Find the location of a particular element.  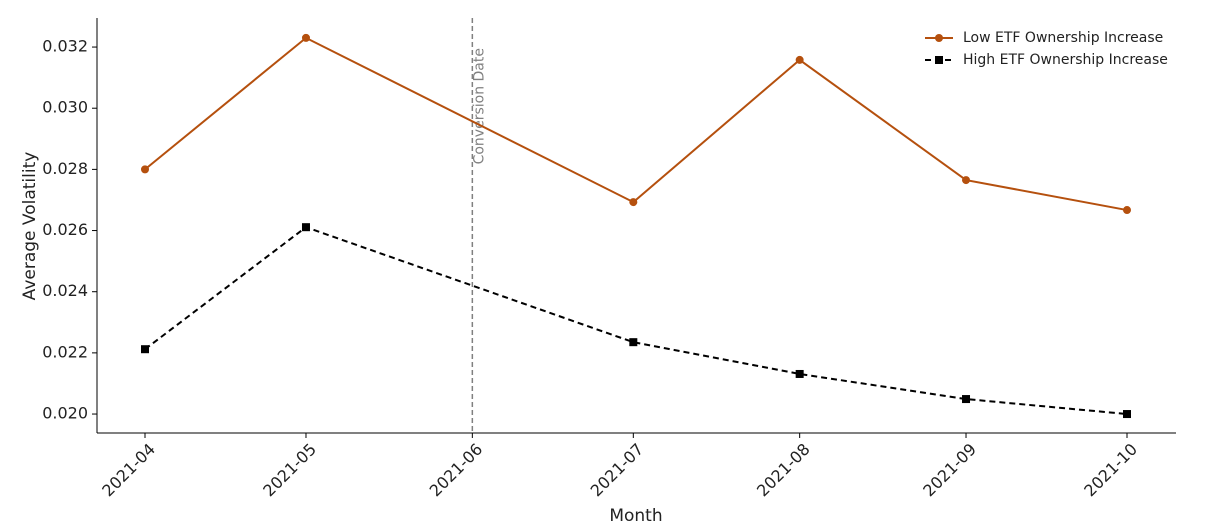

annotation-label: Conversion Date is located at coordinates (479, 106).